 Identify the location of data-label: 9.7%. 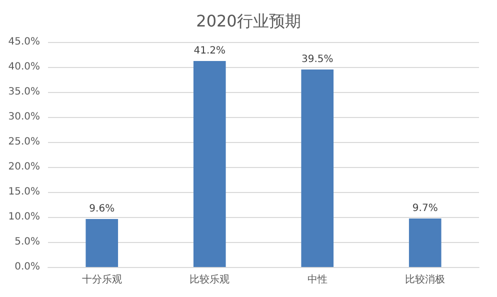
(425, 208).